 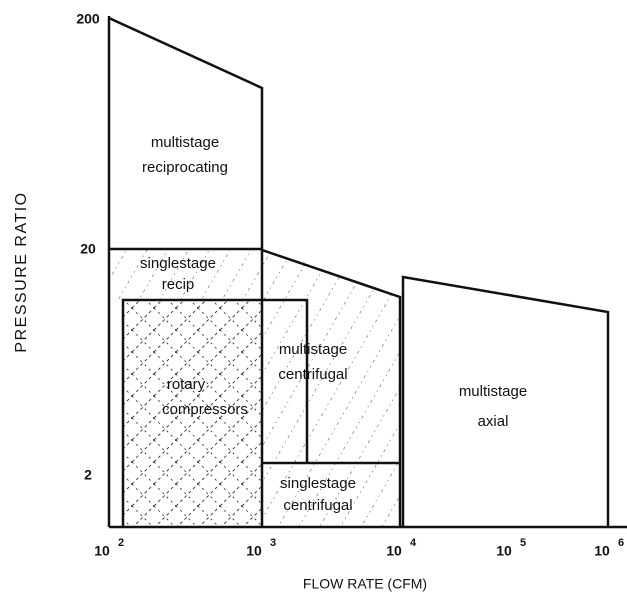 I want to click on x-tick-exponent: 6, so click(x=621, y=543).